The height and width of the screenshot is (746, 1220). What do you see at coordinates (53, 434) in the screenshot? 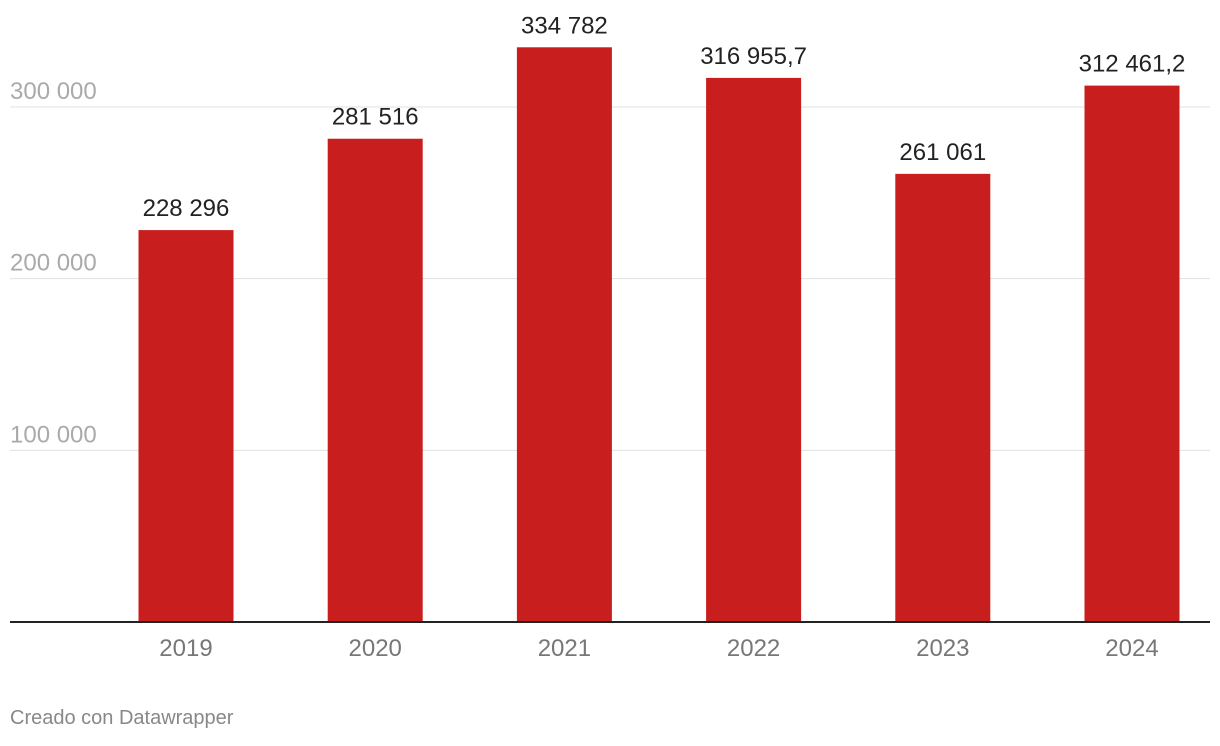
I see `y-tick-label: 100 000` at bounding box center [53, 434].